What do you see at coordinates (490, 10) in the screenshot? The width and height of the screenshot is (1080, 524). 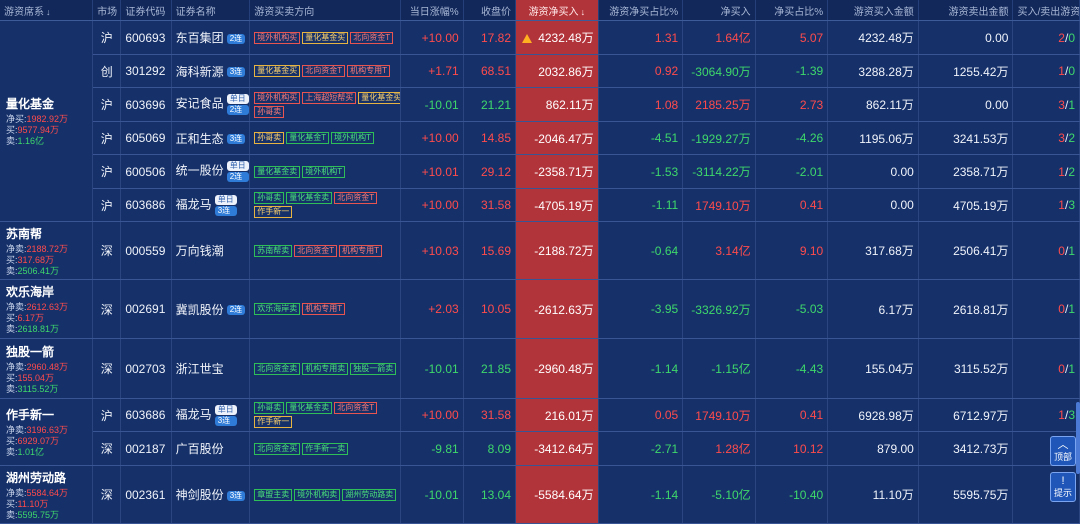 I see `col-close: 收盘价` at bounding box center [490, 10].